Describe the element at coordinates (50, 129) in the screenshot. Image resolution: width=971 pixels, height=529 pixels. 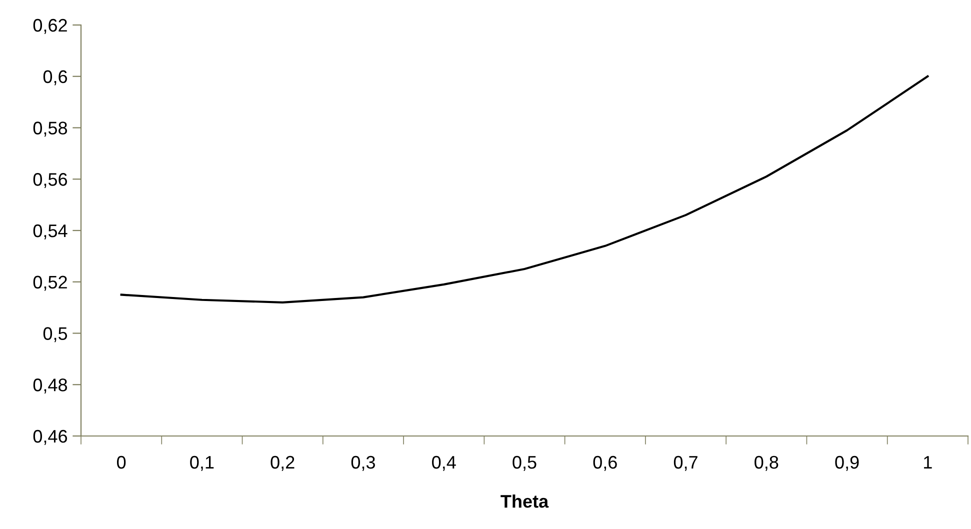
I see `y-tick-label: 0,58` at that location.